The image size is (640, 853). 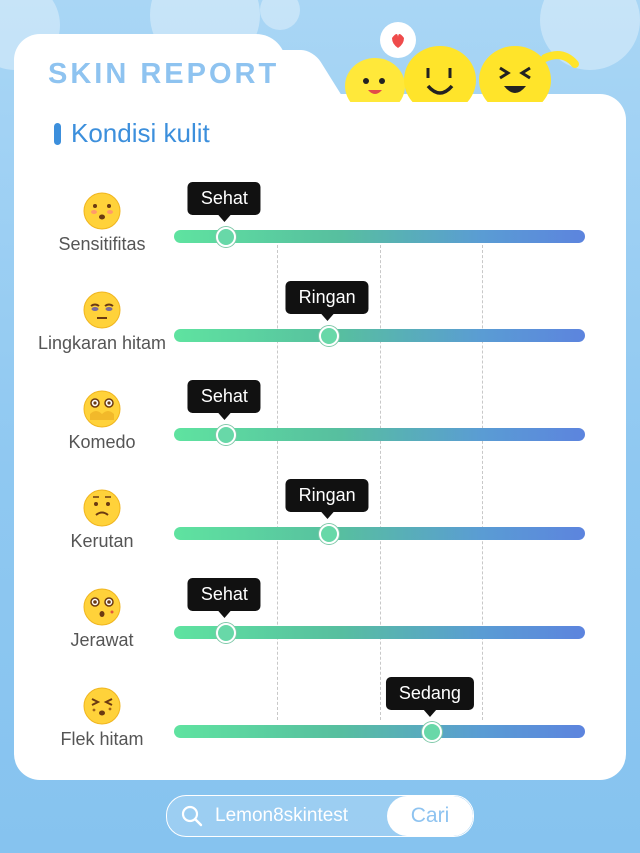 I want to click on wrinkled-face-icon, so click(x=102, y=508).